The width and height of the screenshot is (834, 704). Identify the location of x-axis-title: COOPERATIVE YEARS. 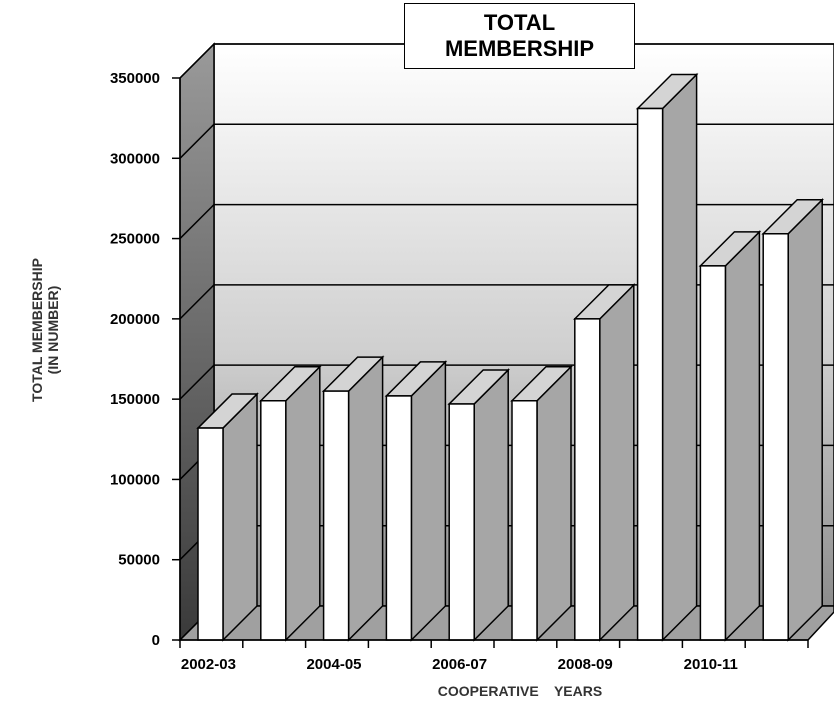
(520, 691).